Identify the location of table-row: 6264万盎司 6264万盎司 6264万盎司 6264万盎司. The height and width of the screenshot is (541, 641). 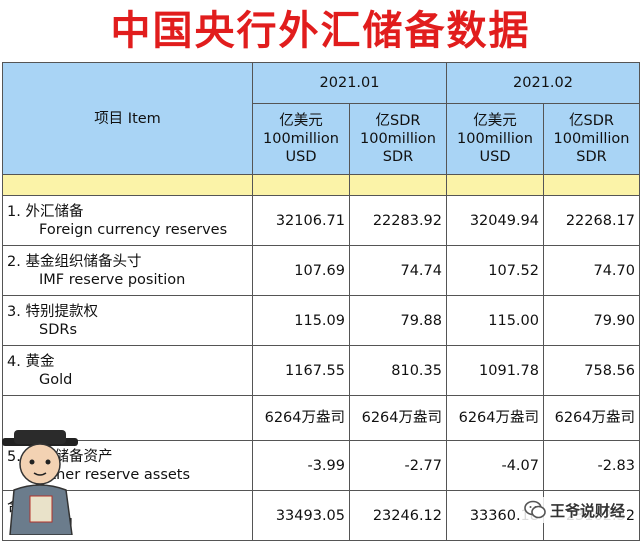
(321, 418).